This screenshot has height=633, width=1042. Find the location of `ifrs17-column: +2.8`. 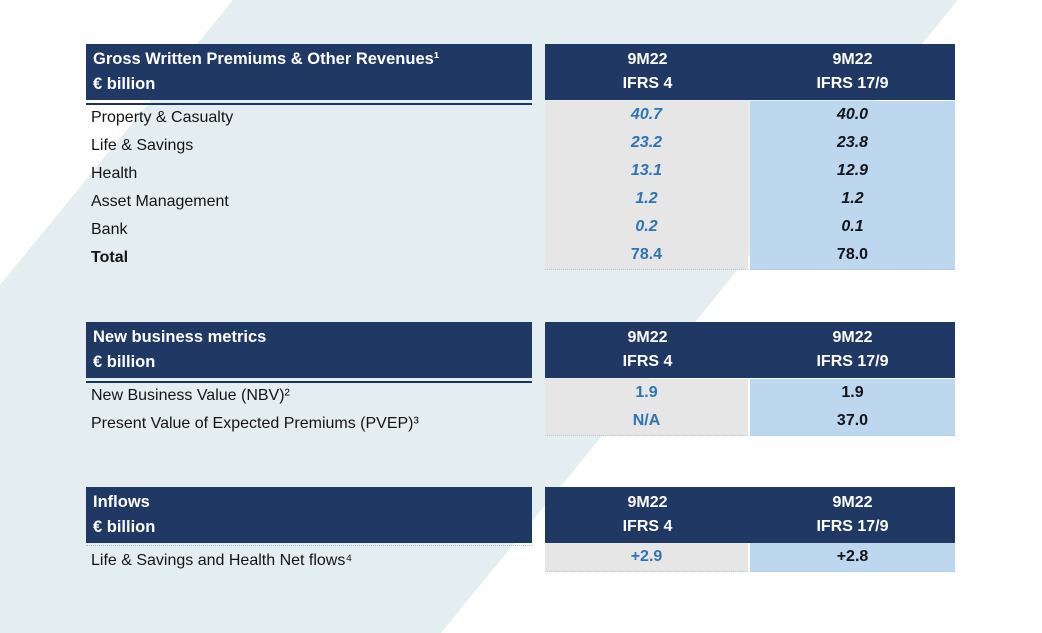

ifrs17-column: +2.8 is located at coordinates (852, 557).